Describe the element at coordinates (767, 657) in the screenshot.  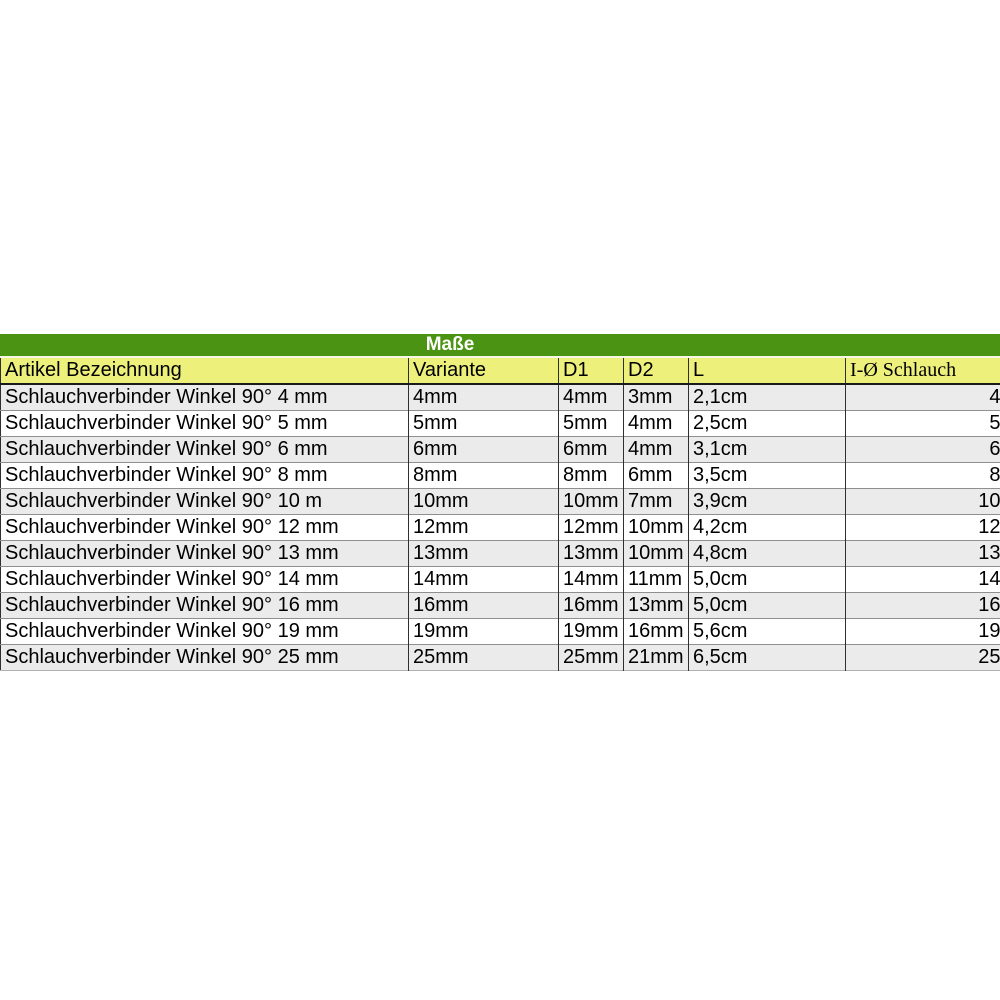
I see `cell-l: 6,5cm` at that location.